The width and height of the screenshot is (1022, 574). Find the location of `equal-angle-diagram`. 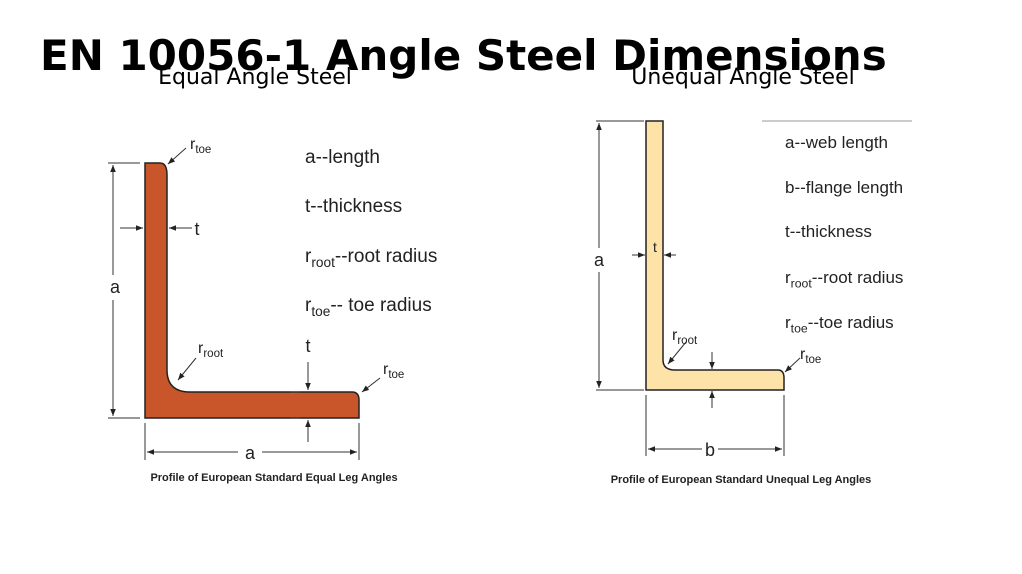

equal-angle-diagram is located at coordinates (244, 303).